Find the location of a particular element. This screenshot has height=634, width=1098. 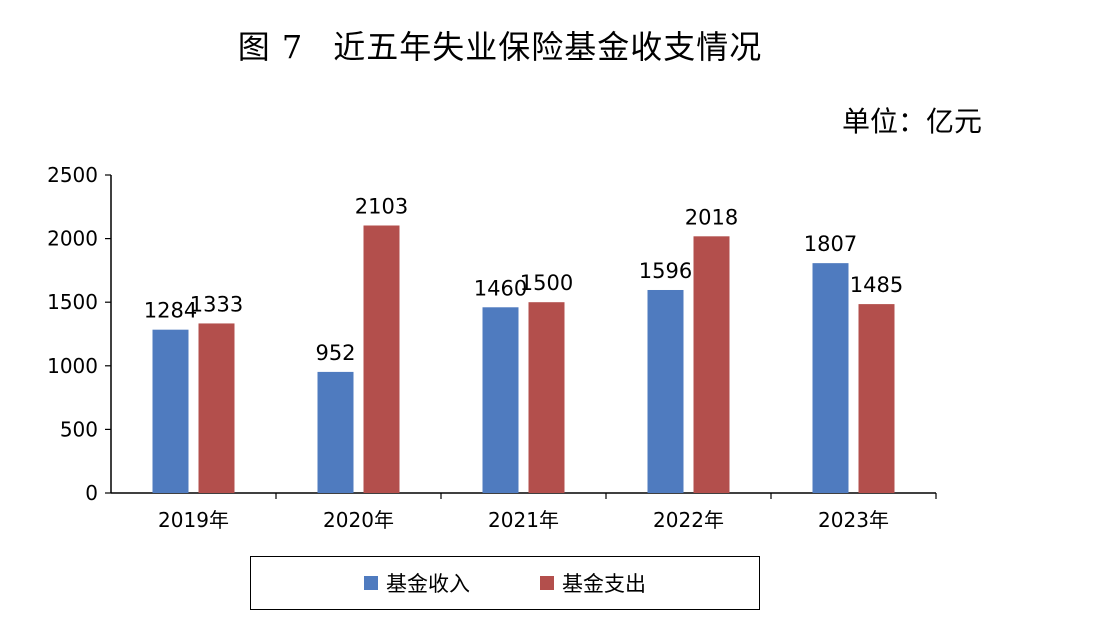

title-text: 近五年失业保险基金收支情况 is located at coordinates (548, 47).